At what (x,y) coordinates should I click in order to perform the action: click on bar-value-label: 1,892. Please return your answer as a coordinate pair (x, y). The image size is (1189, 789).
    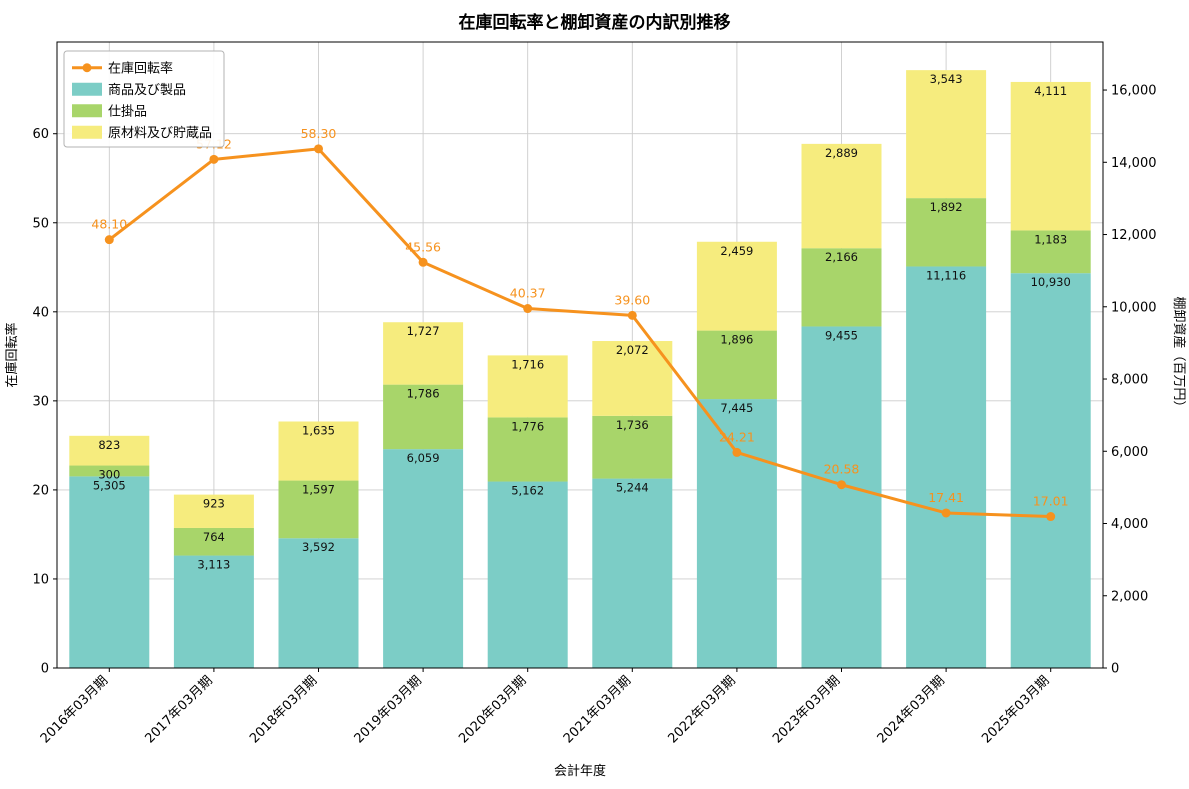
    Looking at the image, I should click on (946, 207).